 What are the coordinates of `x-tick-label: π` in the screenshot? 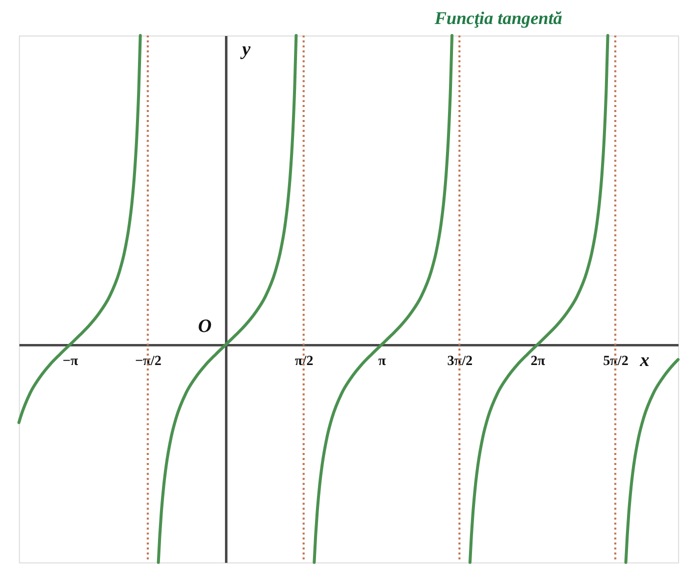 It's located at (382, 362).